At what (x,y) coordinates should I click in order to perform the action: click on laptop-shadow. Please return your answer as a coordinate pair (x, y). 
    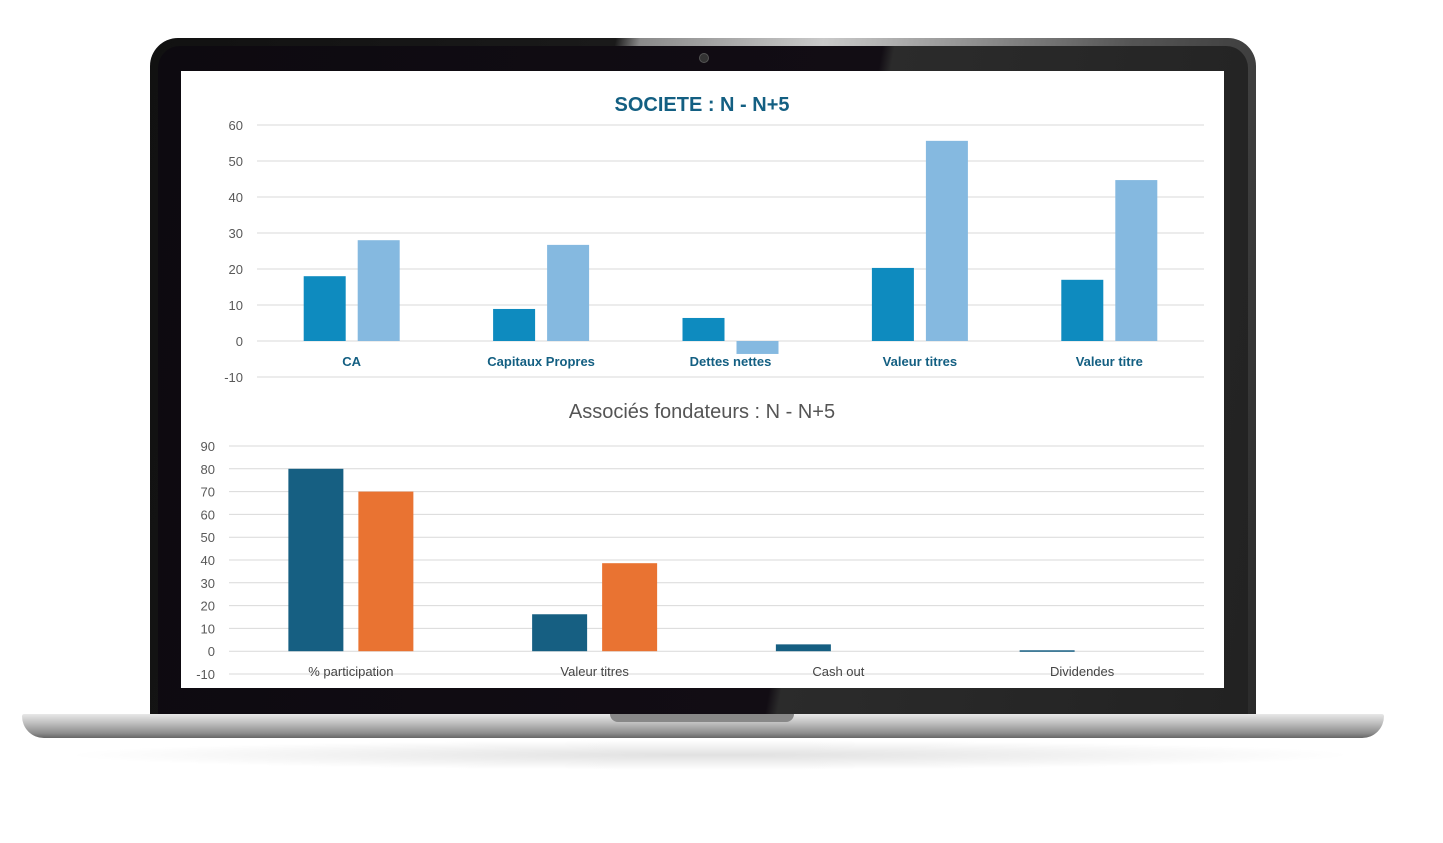
    Looking at the image, I should click on (710, 755).